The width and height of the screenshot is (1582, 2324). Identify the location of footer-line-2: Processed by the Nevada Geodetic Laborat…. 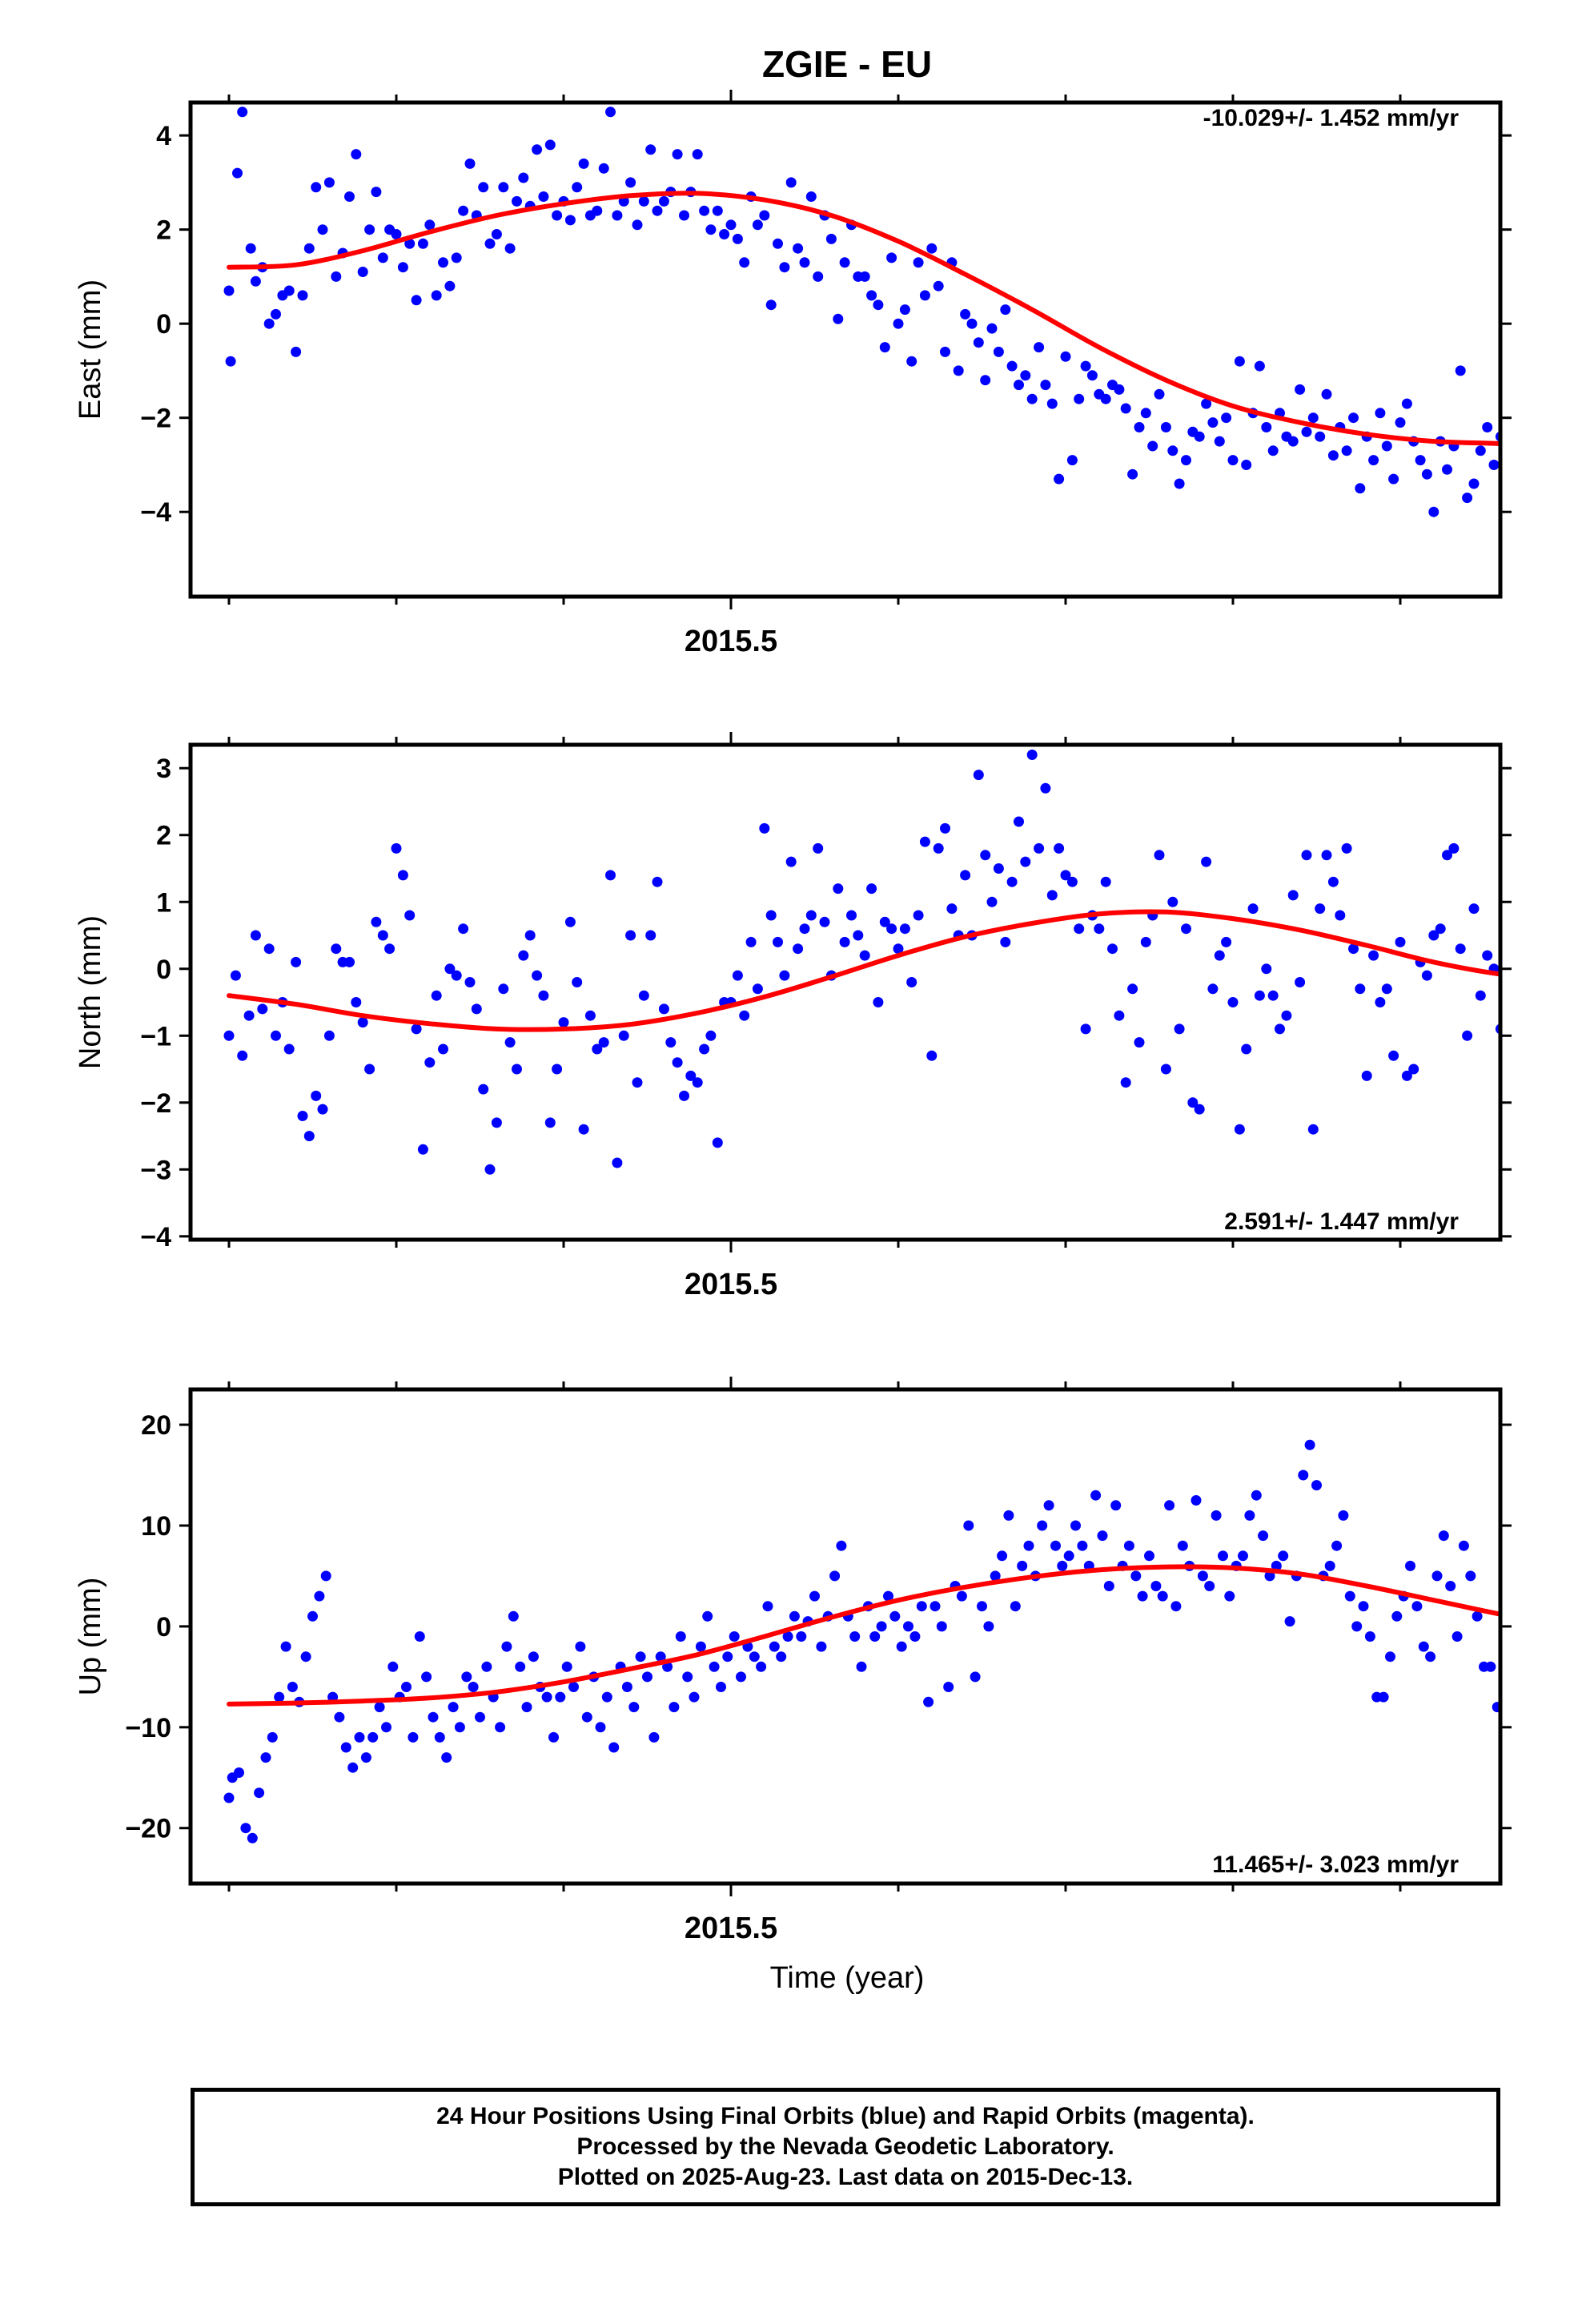
(845, 2146).